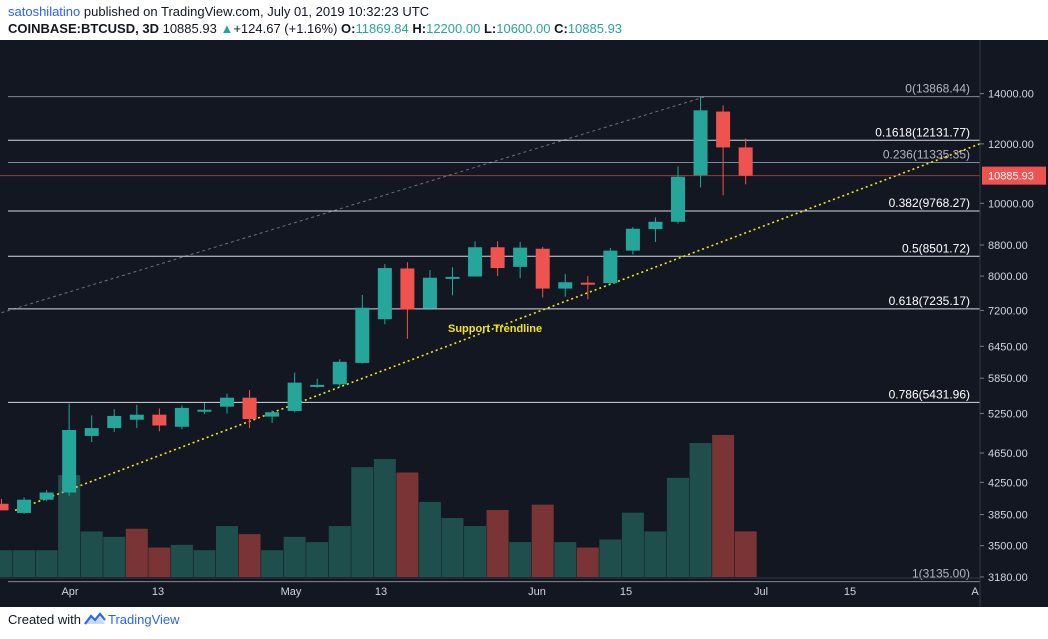 The width and height of the screenshot is (1048, 639). Describe the element at coordinates (523, 28) in the screenshot. I see `low-value: 10600.00` at that location.